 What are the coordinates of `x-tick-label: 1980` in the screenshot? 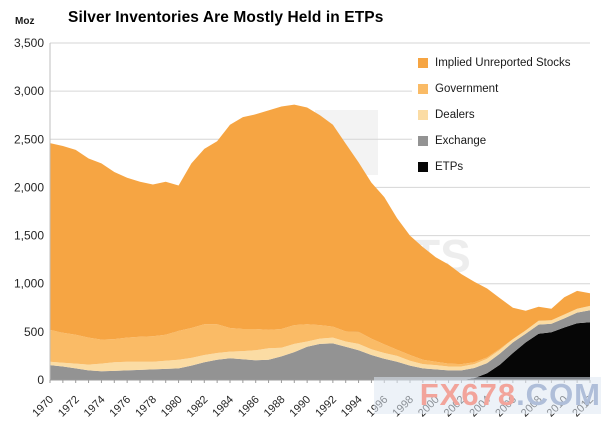 It's located at (172, 407).